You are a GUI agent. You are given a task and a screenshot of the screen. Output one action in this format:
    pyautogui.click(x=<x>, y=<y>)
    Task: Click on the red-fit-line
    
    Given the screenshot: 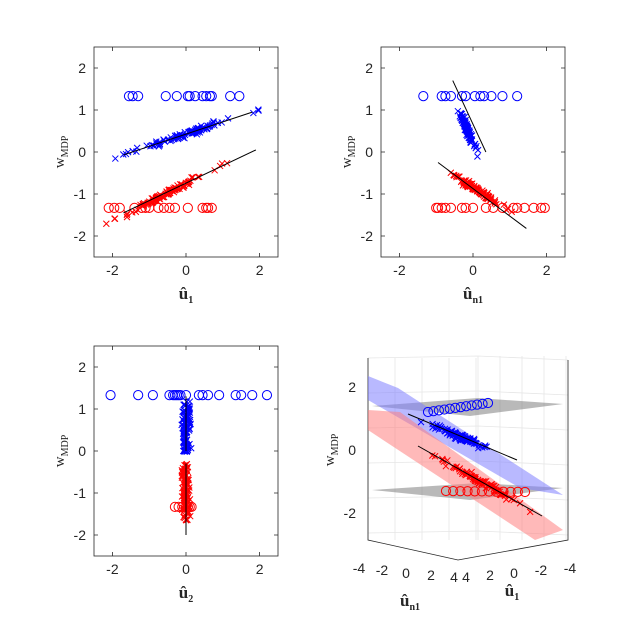 What is the action you would take?
    pyautogui.click(x=482, y=195)
    